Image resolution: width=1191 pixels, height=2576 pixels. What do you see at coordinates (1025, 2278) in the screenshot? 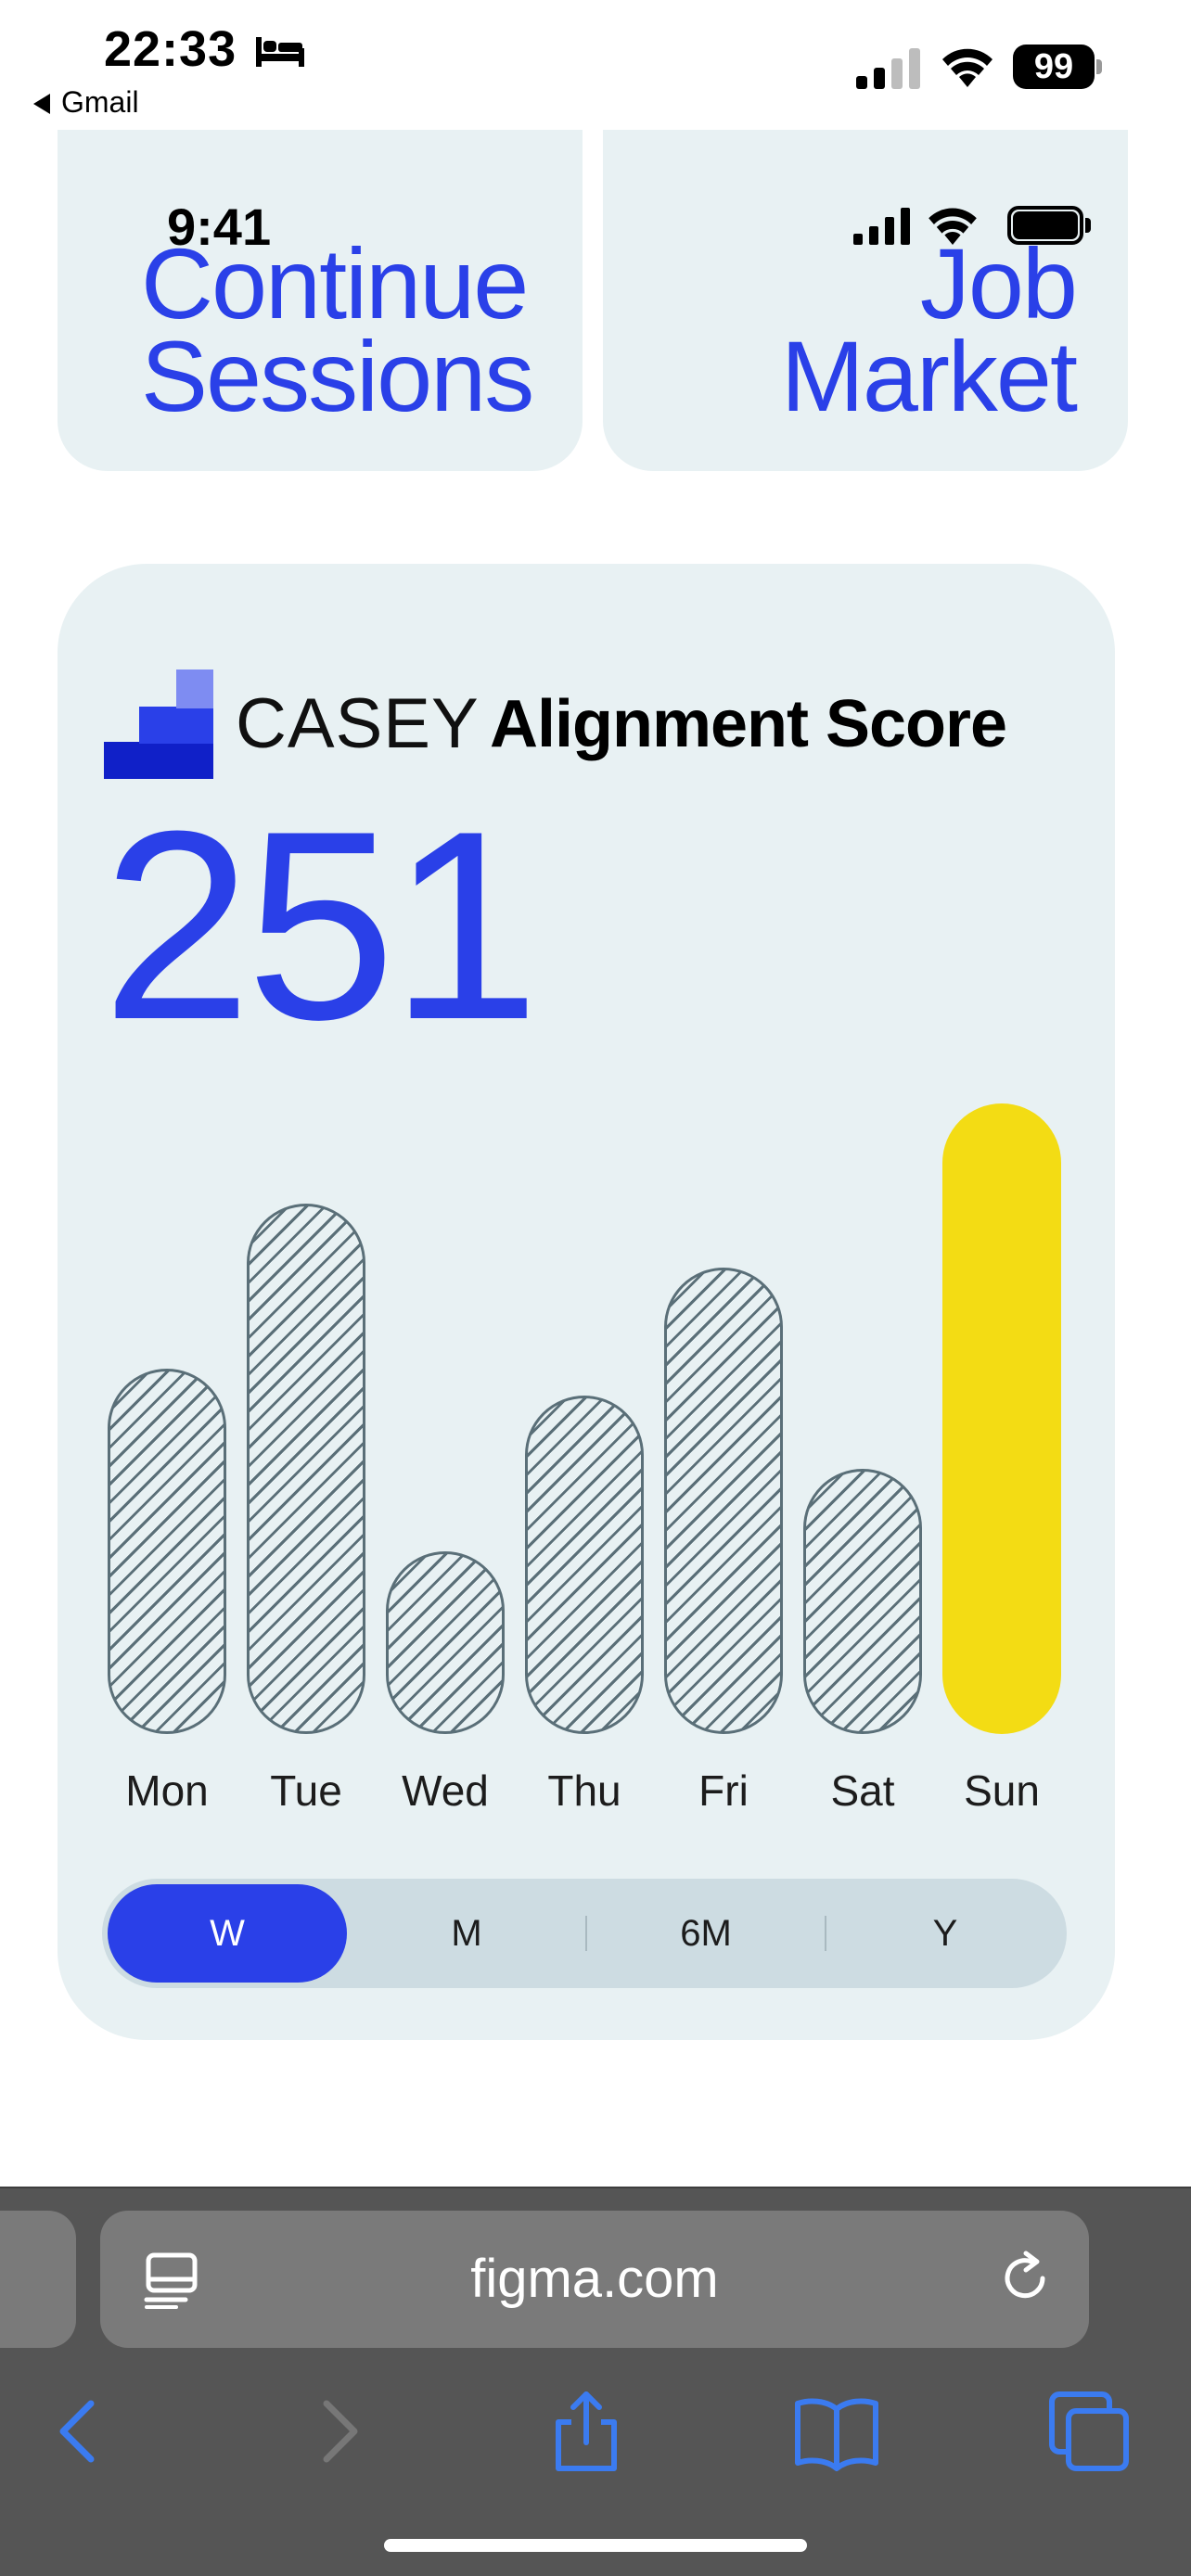
I see `reload-icon` at bounding box center [1025, 2278].